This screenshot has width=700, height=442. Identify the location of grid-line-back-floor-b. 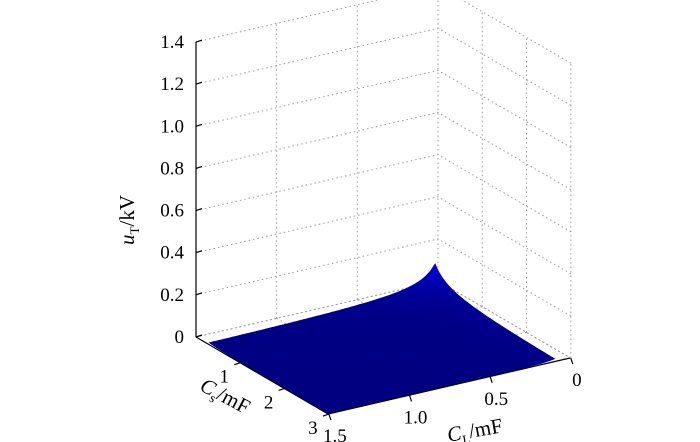
(317, 309).